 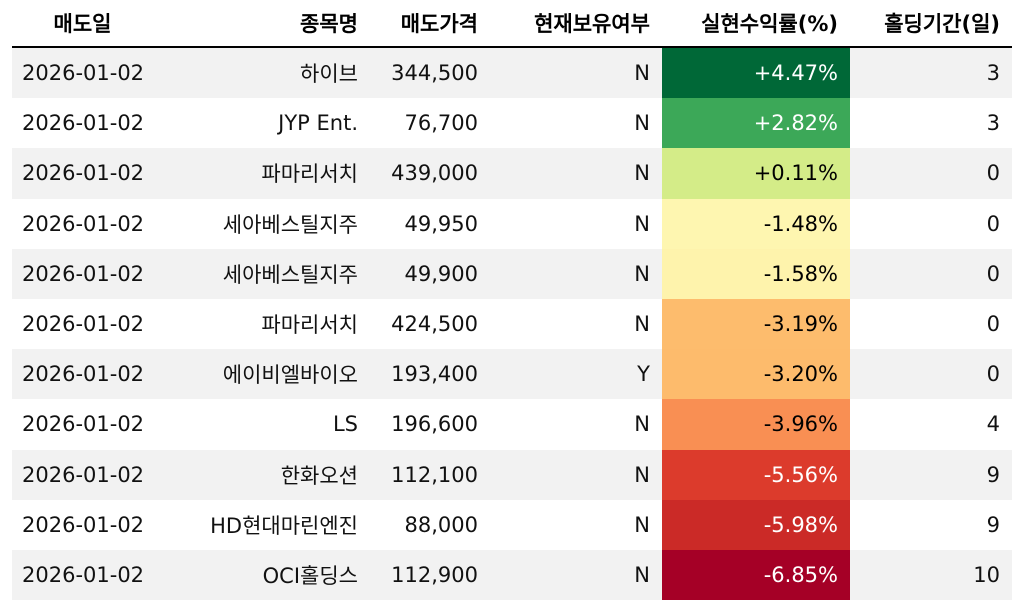 I want to click on holding-days-cell: 4, so click(x=993, y=424).